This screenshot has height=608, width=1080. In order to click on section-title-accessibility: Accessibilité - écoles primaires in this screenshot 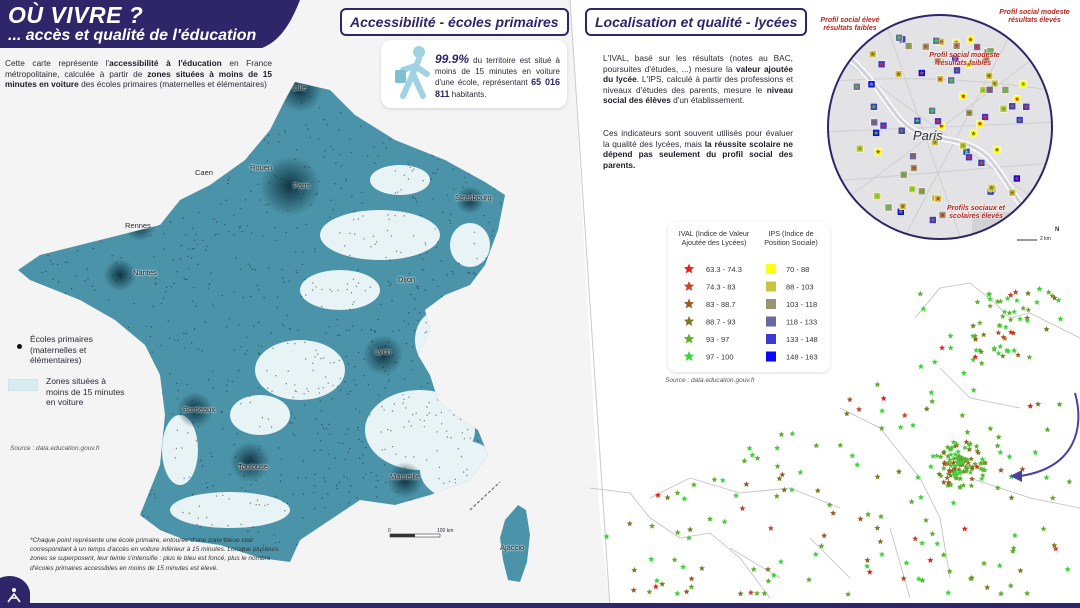, I will do `click(454, 22)`.